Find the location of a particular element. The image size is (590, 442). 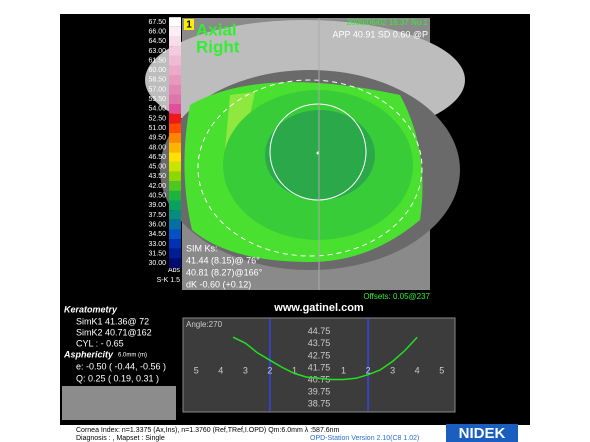

scale-label: 58.50 is located at coordinates (157, 80).